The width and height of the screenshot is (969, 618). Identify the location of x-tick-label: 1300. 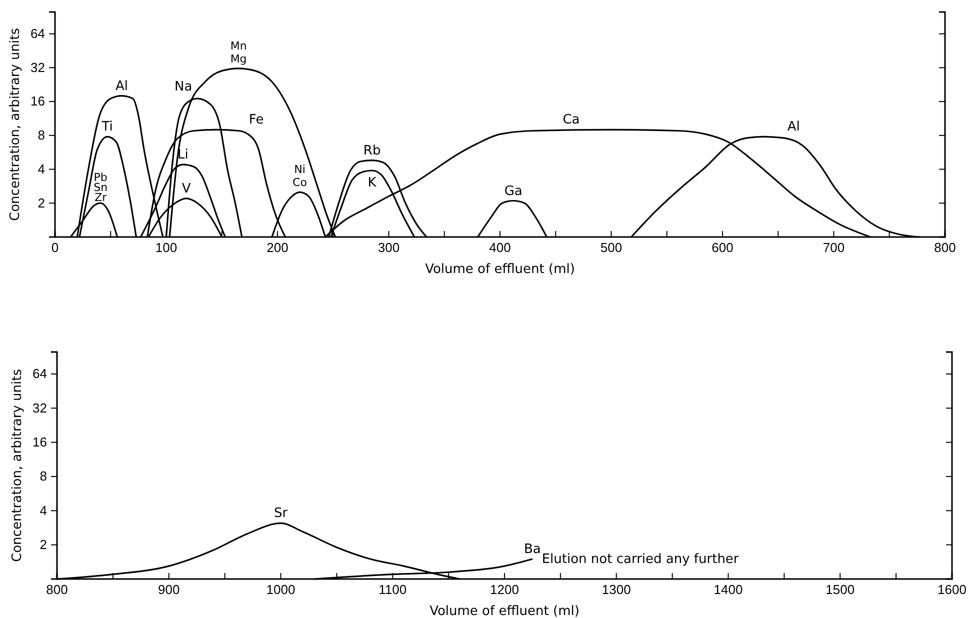
(616, 590).